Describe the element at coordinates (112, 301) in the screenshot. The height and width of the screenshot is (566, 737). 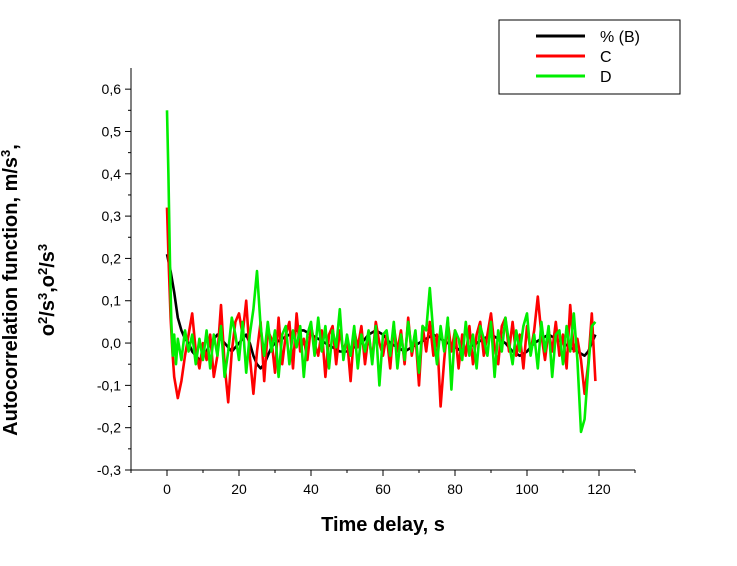
I see `y-tick-label: 0,1` at that location.